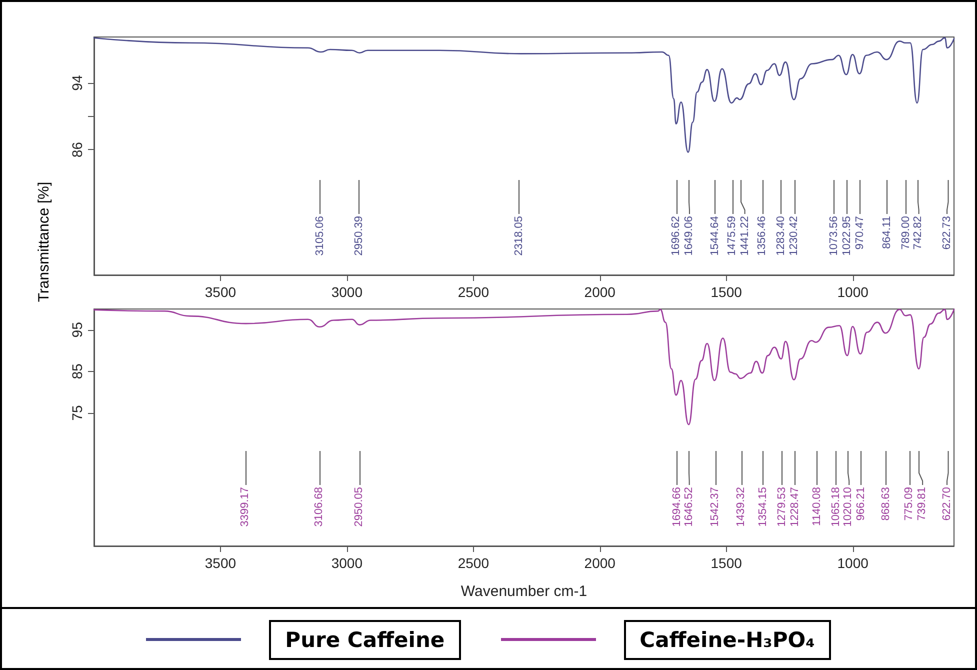 This screenshot has height=670, width=977. Describe the element at coordinates (77, 412) in the screenshot. I see `y-tick-label: 75` at that location.